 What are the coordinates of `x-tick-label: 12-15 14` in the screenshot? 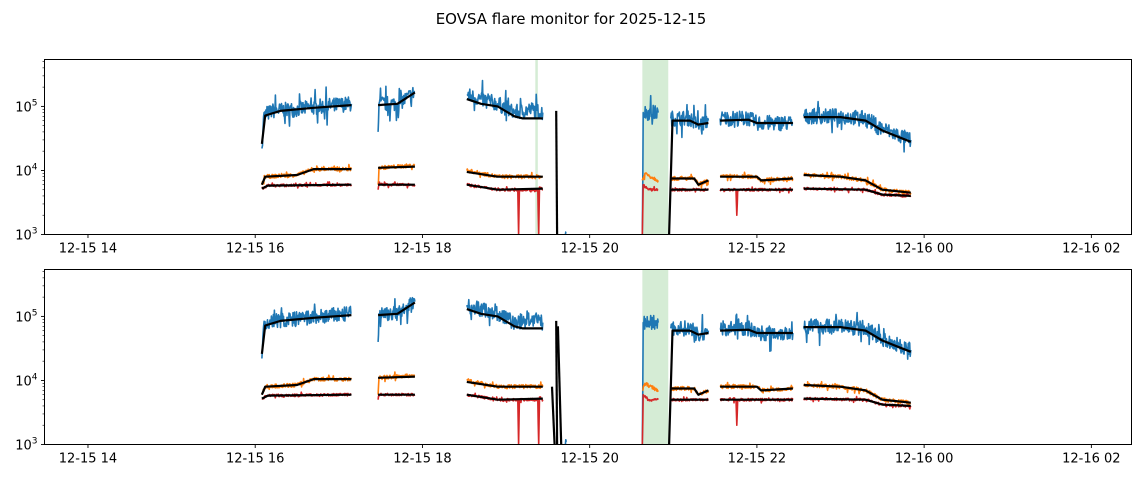 It's located at (88, 249).